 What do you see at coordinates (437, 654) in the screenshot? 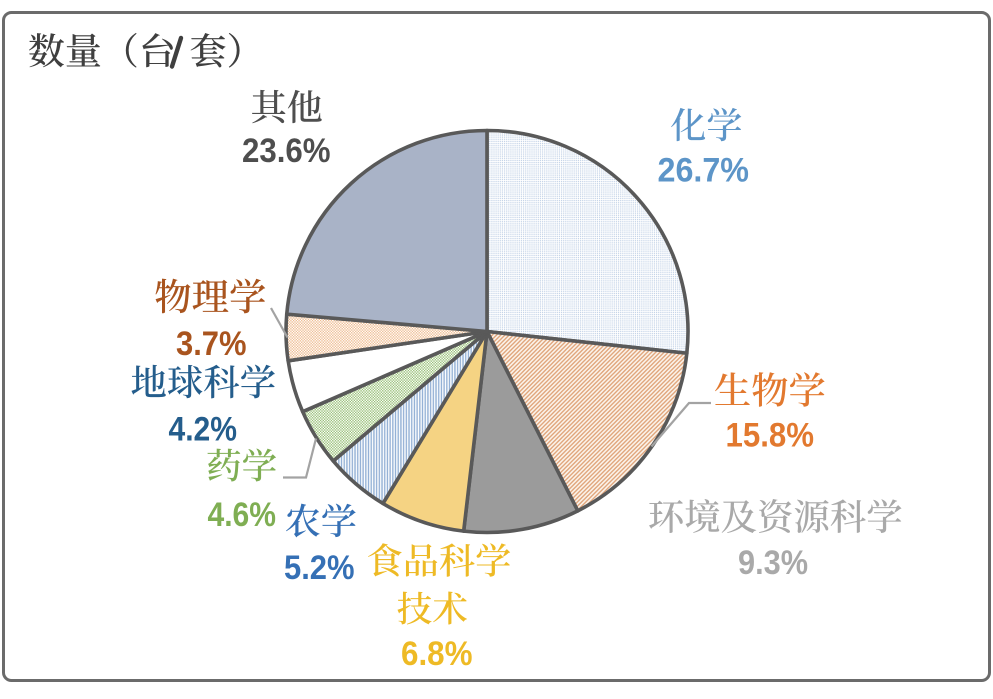
I see `svg-text: 6.8%` at bounding box center [437, 654].